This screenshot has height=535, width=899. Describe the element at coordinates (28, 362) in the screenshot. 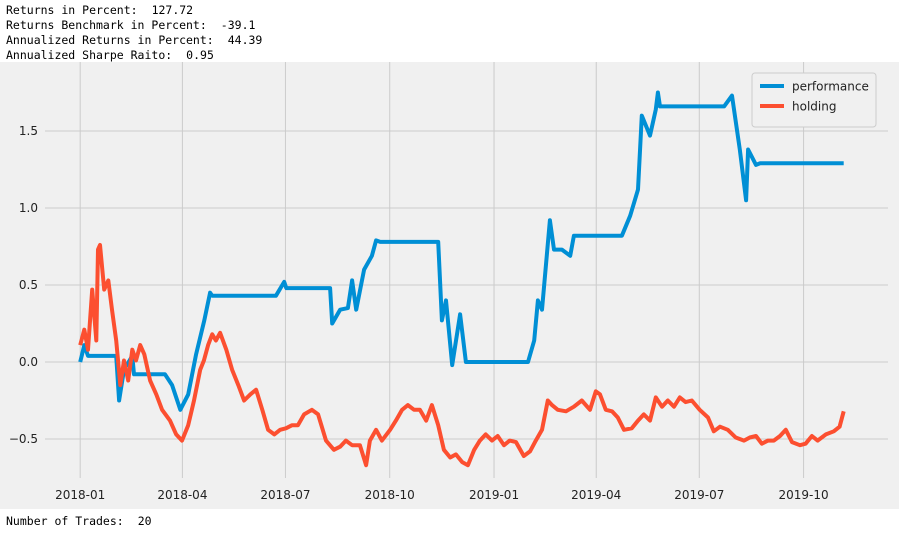

I see `y-tick-label: 0.0` at that location.